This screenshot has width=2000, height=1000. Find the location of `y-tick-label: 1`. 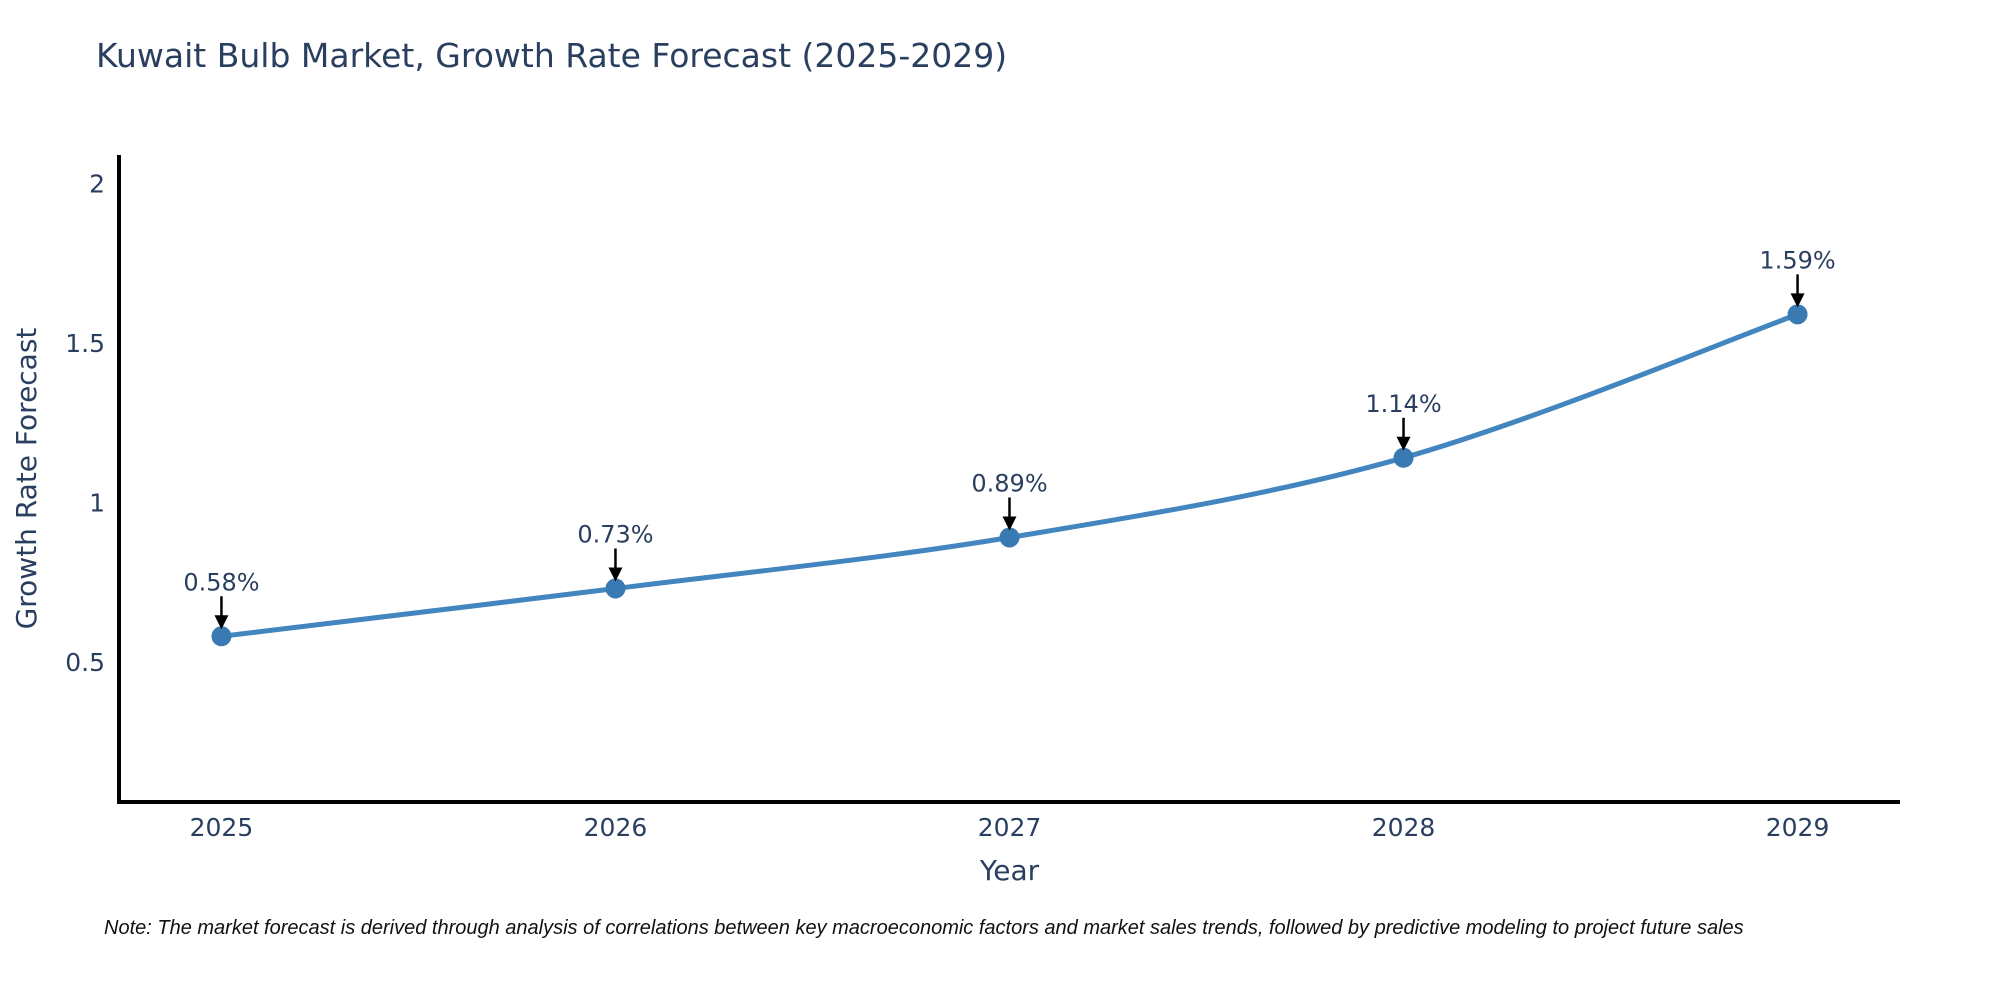

y-tick-label: 1 is located at coordinates (97, 502).